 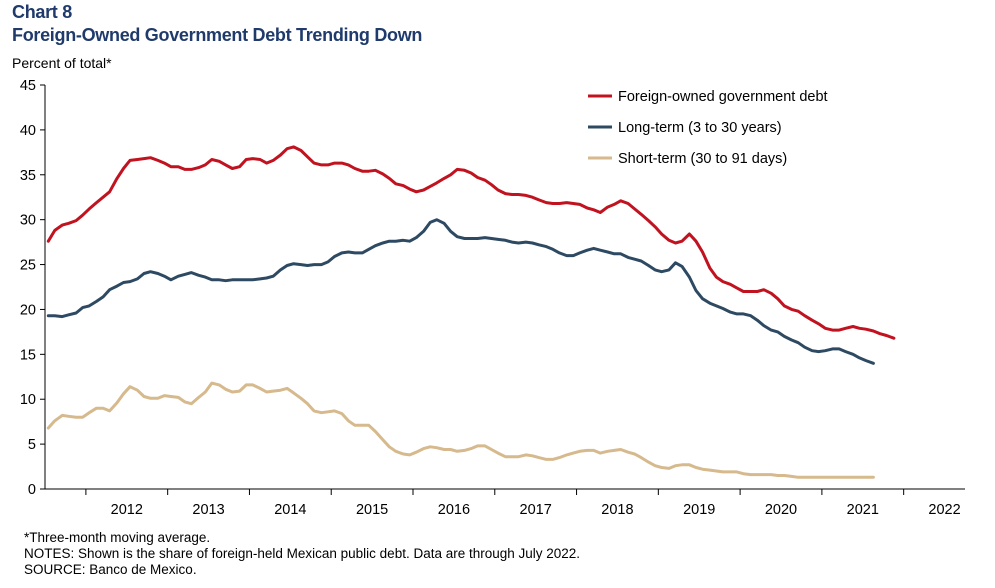 I want to click on x-tick-label: 2017, so click(x=536, y=510).